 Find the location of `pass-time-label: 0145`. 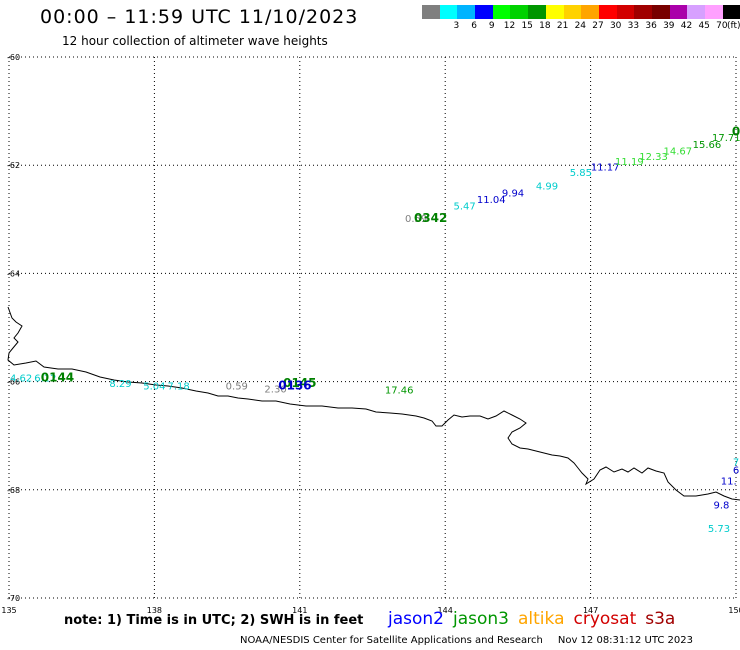

pass-time-label: 0145 is located at coordinates (299, 383).